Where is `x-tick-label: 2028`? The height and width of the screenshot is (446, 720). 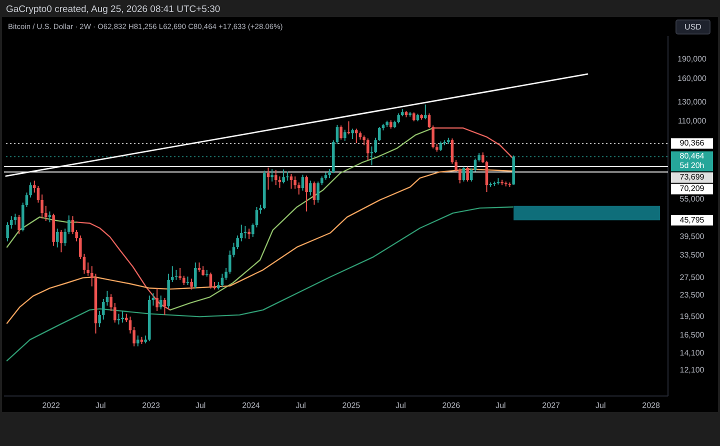 x-tick-label: 2028 is located at coordinates (651, 405).